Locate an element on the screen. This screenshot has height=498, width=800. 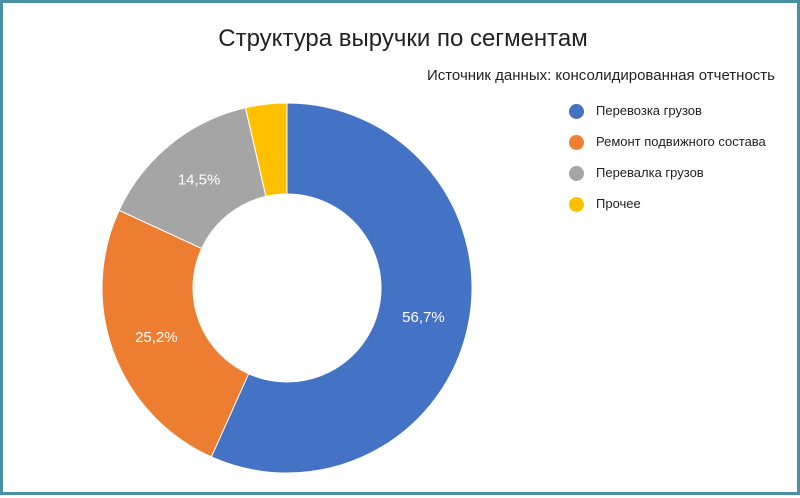
legend-label: Перевозка грузов is located at coordinates (649, 110).